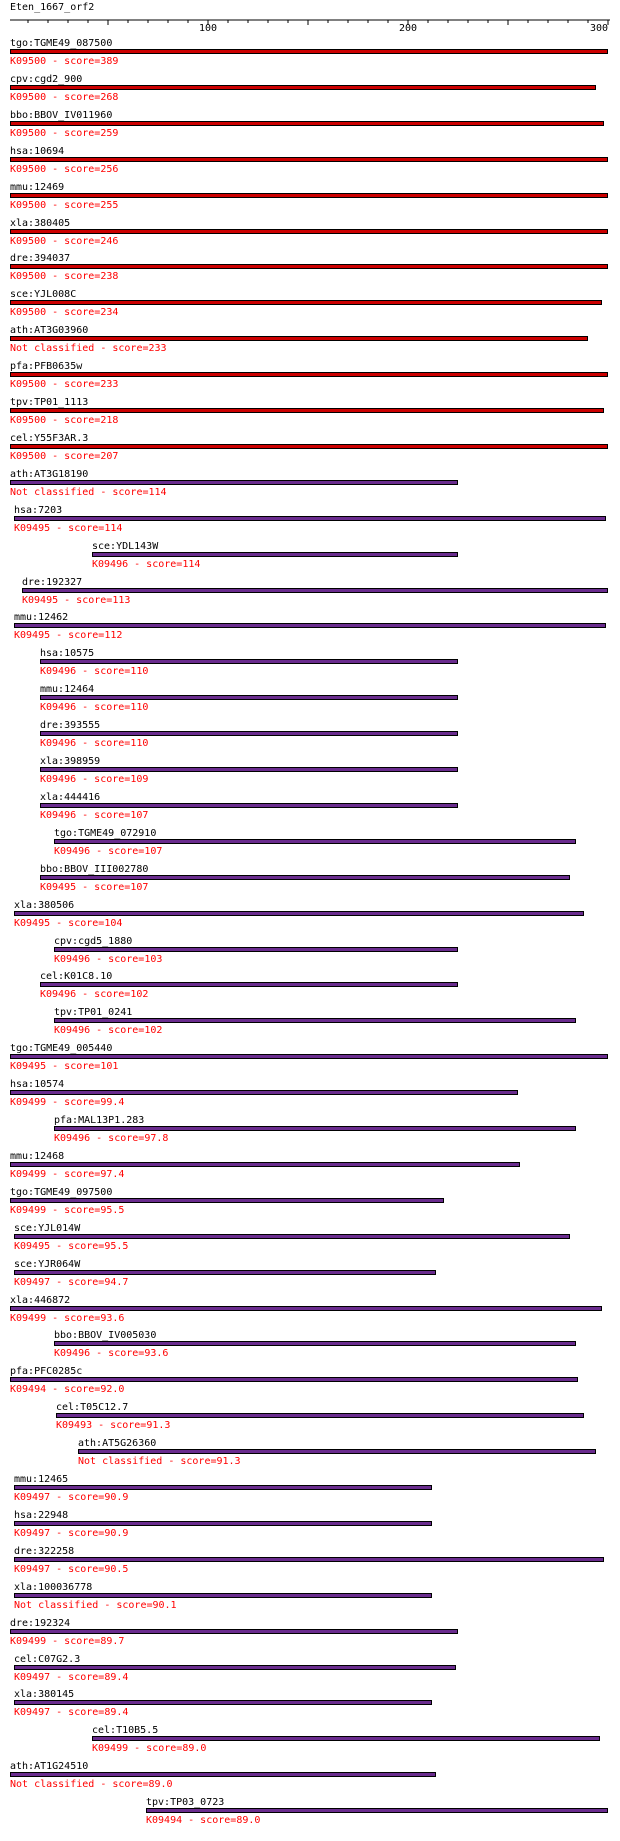 Image resolution: width=620 pixels, height=1841 pixels. What do you see at coordinates (49, 402) in the screenshot?
I see `hit-label: tpv:TP01_1113` at bounding box center [49, 402].